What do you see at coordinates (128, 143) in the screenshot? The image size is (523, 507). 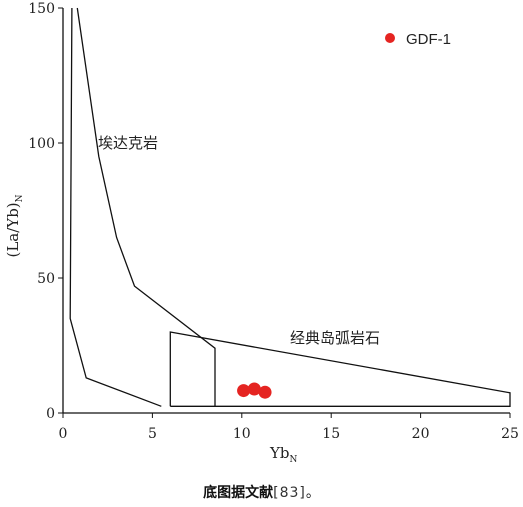 I see `region-label-adakite: 埃达克岩` at bounding box center [128, 143].